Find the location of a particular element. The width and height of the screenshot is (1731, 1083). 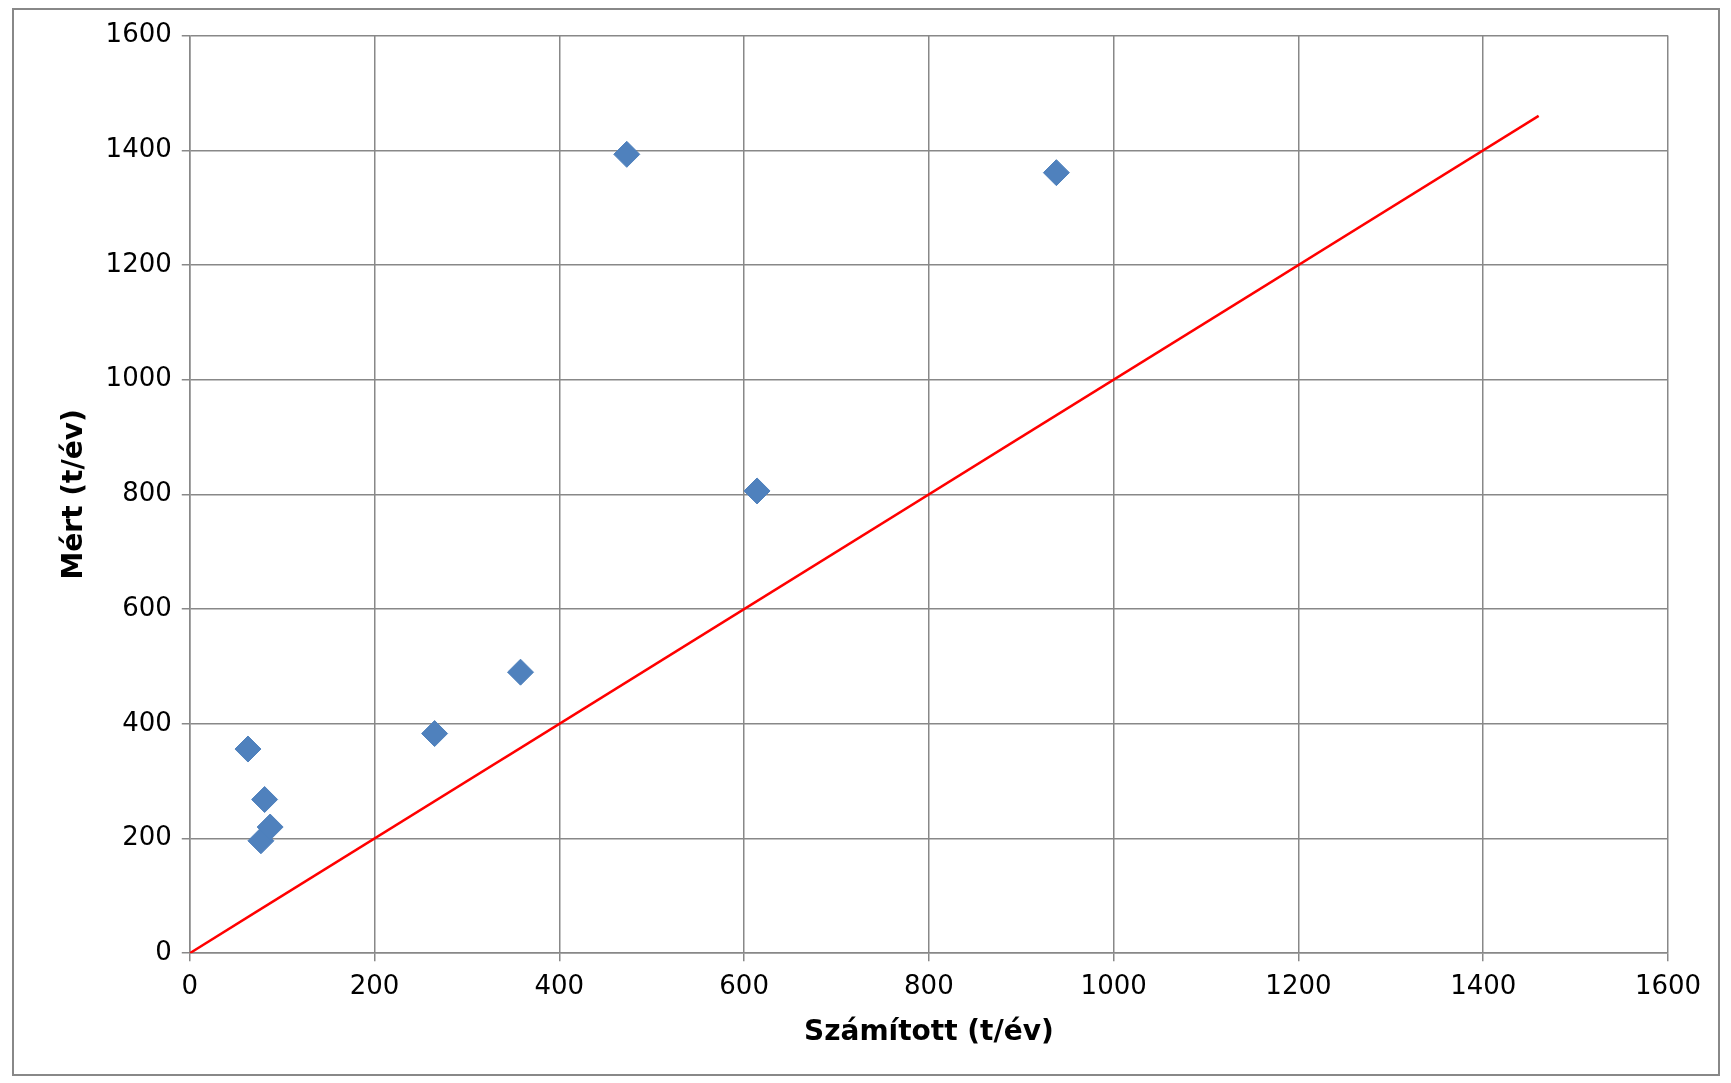

y-tick-label: 0 is located at coordinates (163, 950).